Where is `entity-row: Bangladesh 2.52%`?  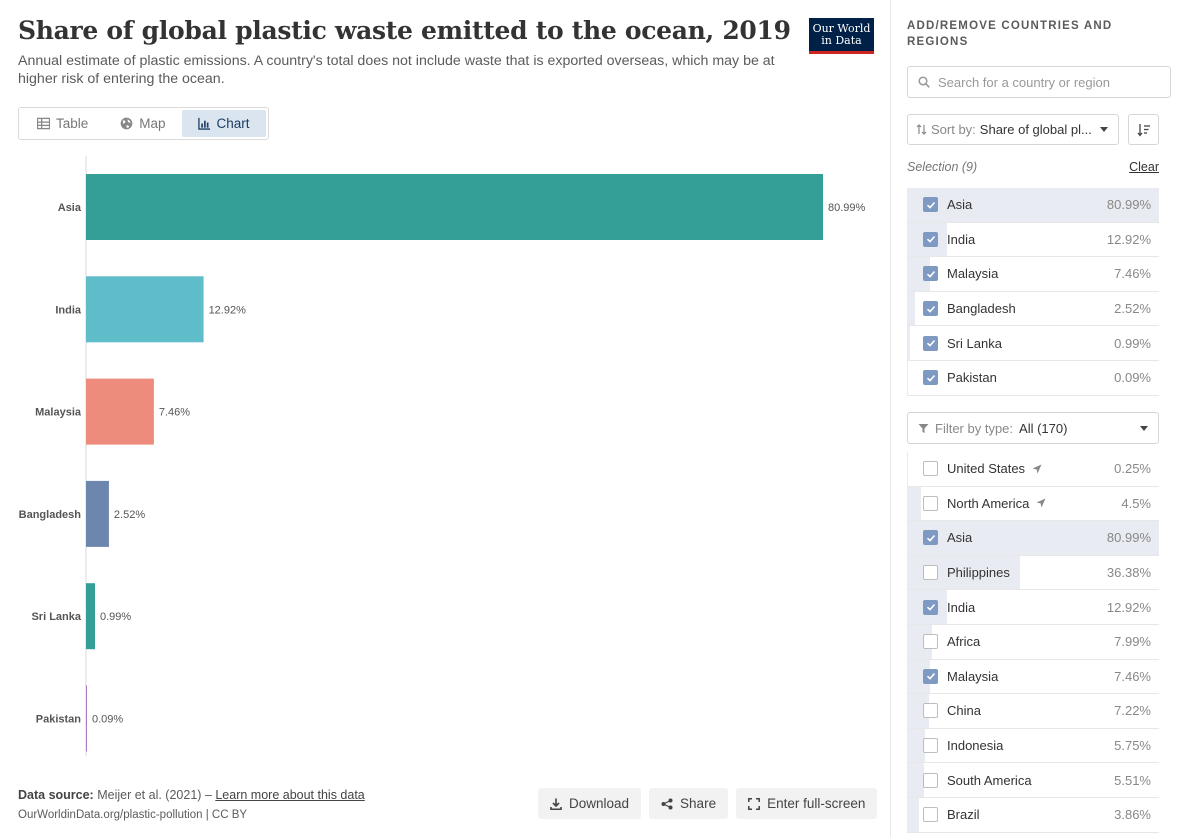 entity-row: Bangladesh 2.52% is located at coordinates (1033, 309).